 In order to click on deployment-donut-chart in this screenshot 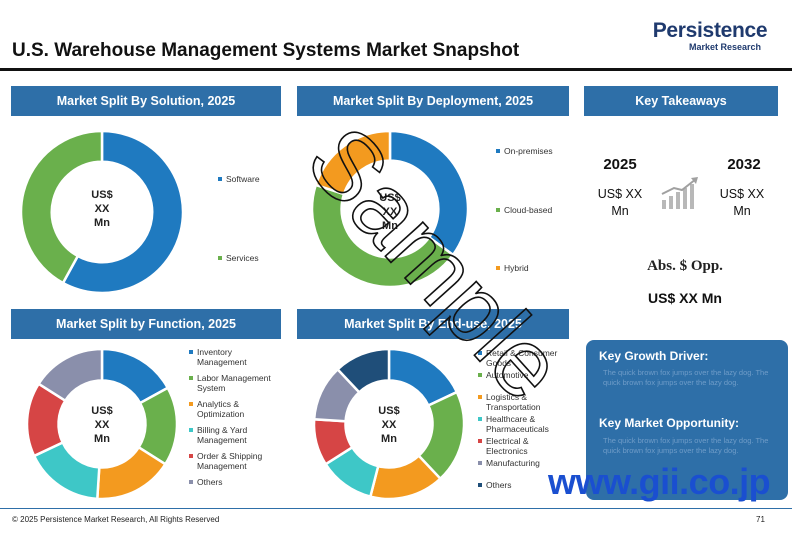, I will do `click(390, 209)`.